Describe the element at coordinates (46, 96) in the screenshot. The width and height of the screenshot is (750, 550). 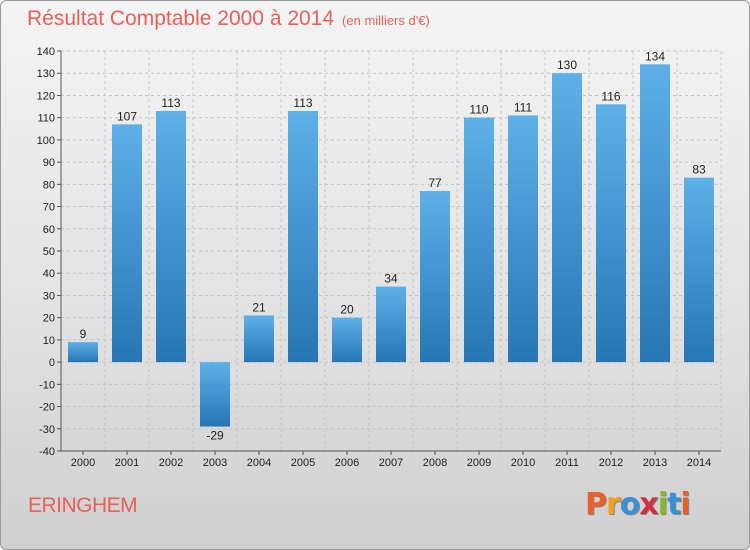
I see `y-tick-label: 120` at that location.